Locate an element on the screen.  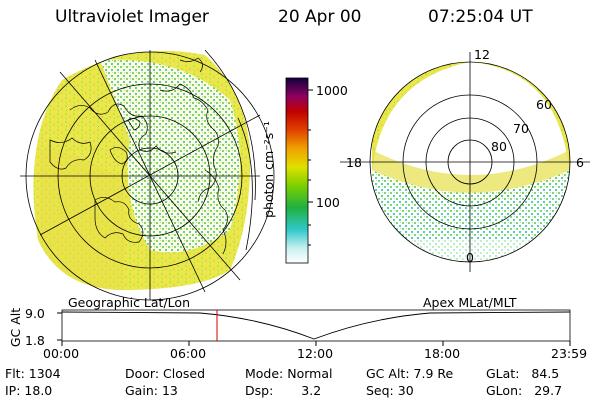
mode-value: Normal is located at coordinates (310, 373).